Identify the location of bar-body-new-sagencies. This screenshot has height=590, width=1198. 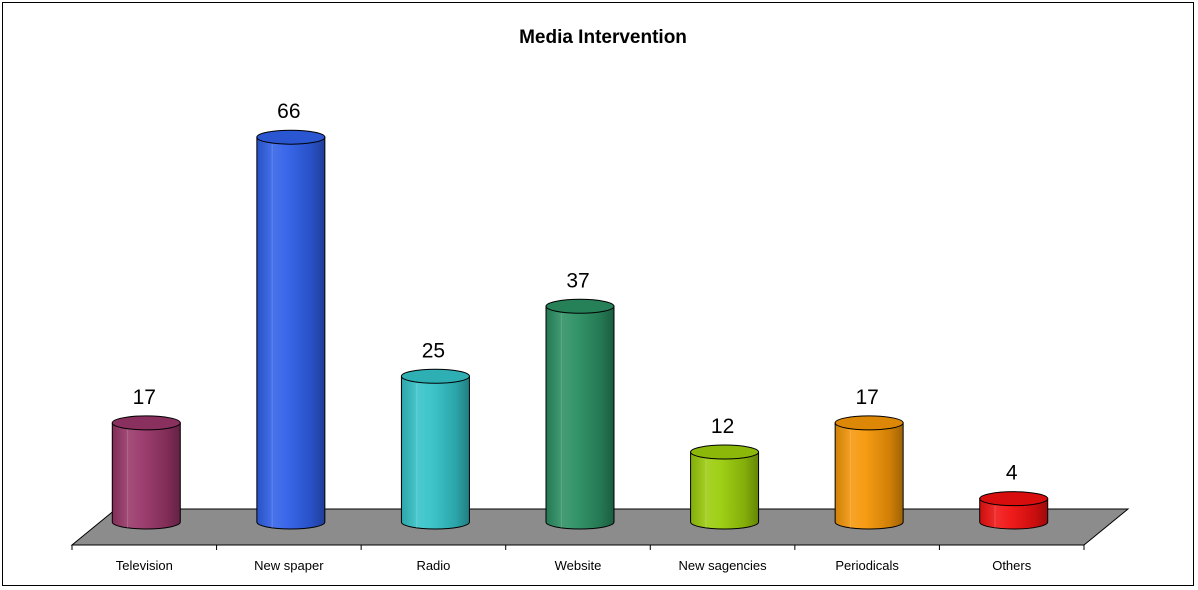
(725, 490).